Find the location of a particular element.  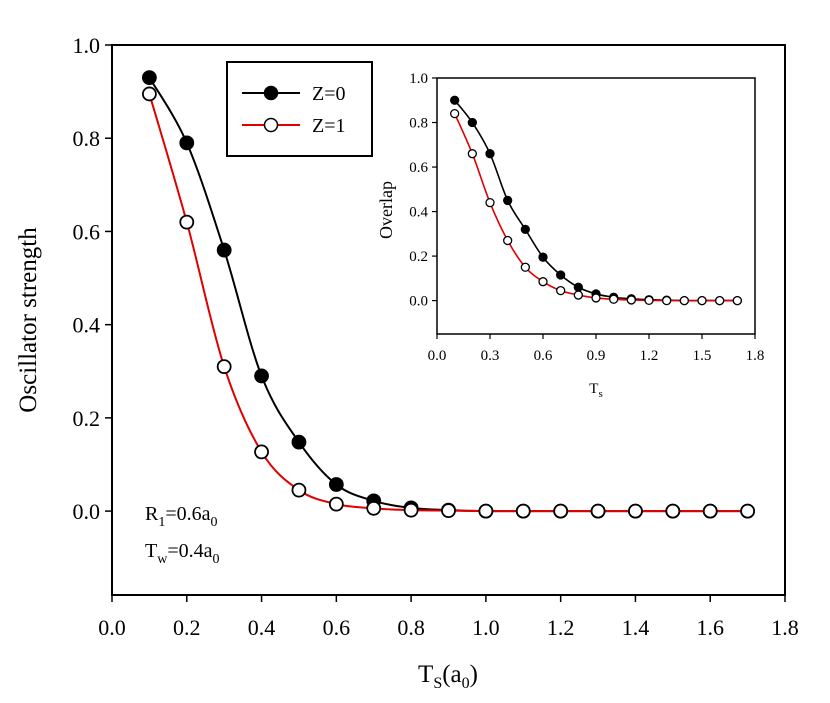

main-x-tick-label: 0.2 is located at coordinates (187, 627).